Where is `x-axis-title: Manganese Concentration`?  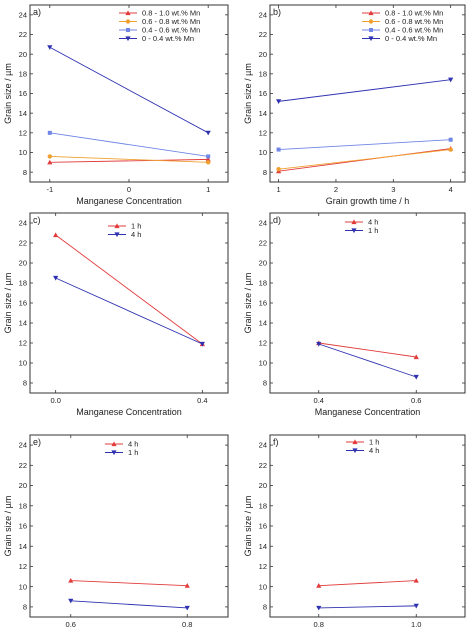
x-axis-title: Manganese Concentration is located at coordinates (129, 201).